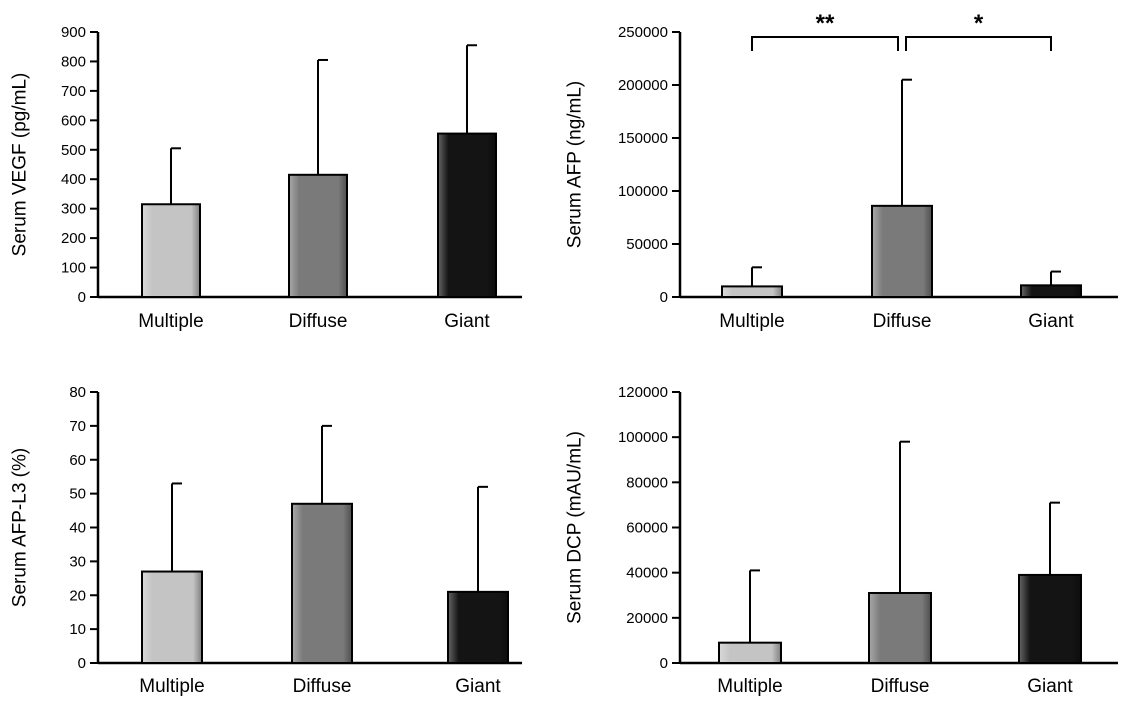  Describe the element at coordinates (647, 528) in the screenshot. I see `y-tick-label: 60000` at that location.